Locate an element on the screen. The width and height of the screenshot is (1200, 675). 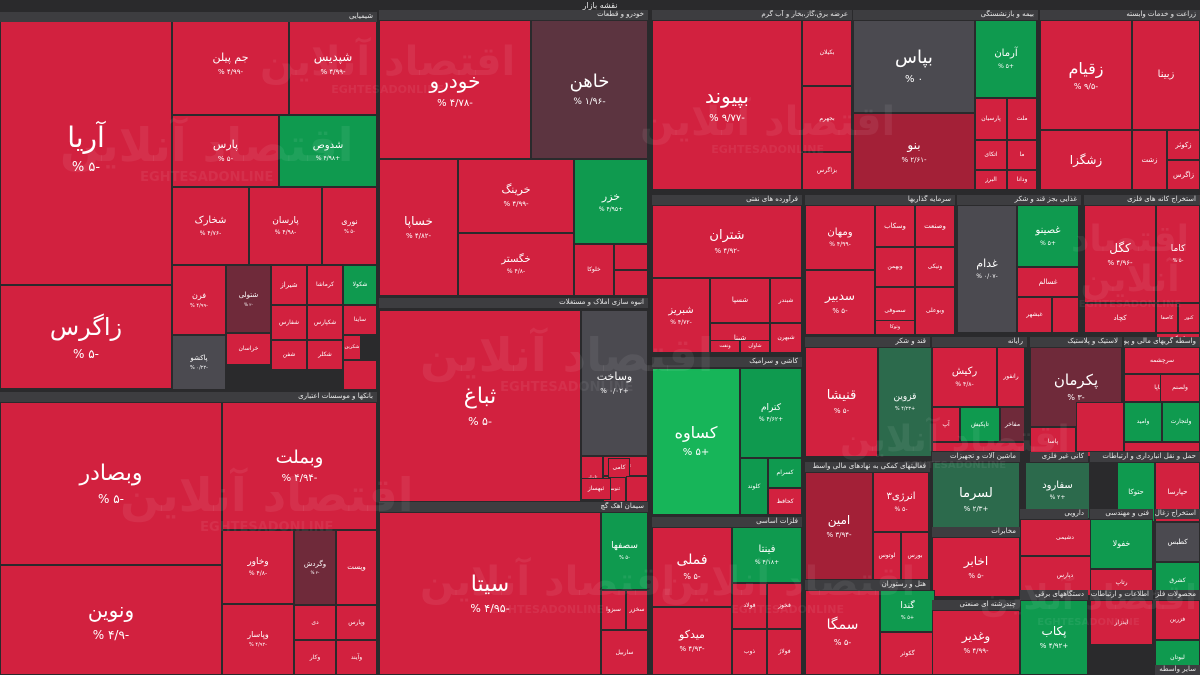
tile-36: خرینگ -۴/۹۹ % is located at coordinates (516, 196).